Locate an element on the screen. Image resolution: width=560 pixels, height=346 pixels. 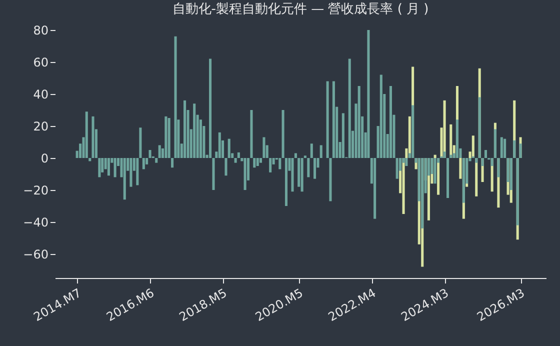
chart-title: 自動化-製程自動化元件 — 營收成長率 ( 月 ) is located at coordinates (300, 9).